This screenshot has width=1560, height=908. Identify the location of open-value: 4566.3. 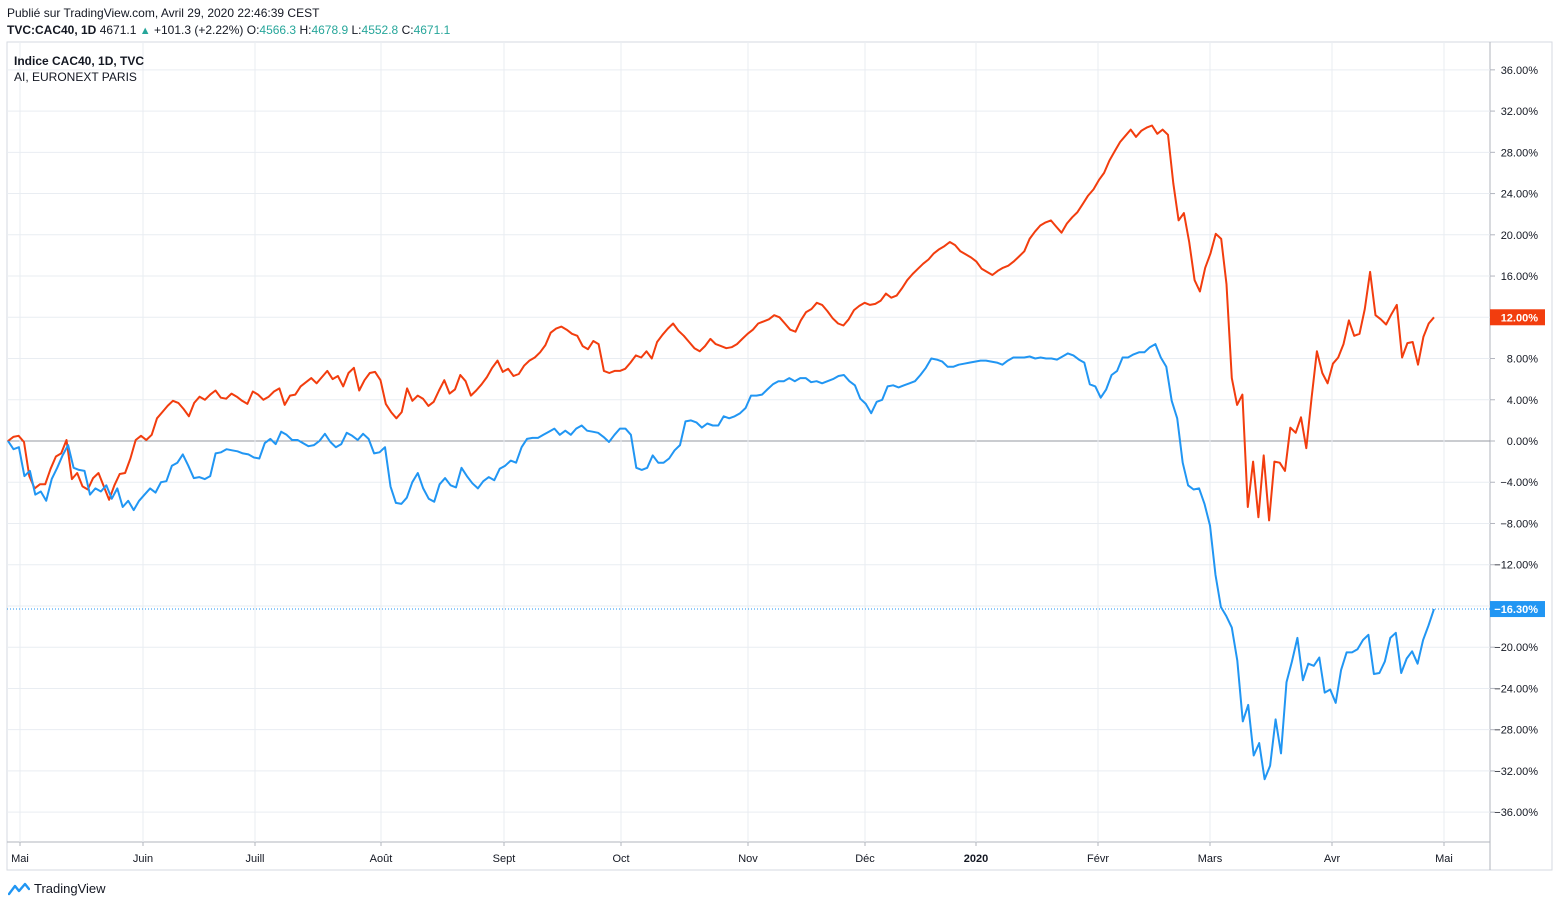
(278, 30).